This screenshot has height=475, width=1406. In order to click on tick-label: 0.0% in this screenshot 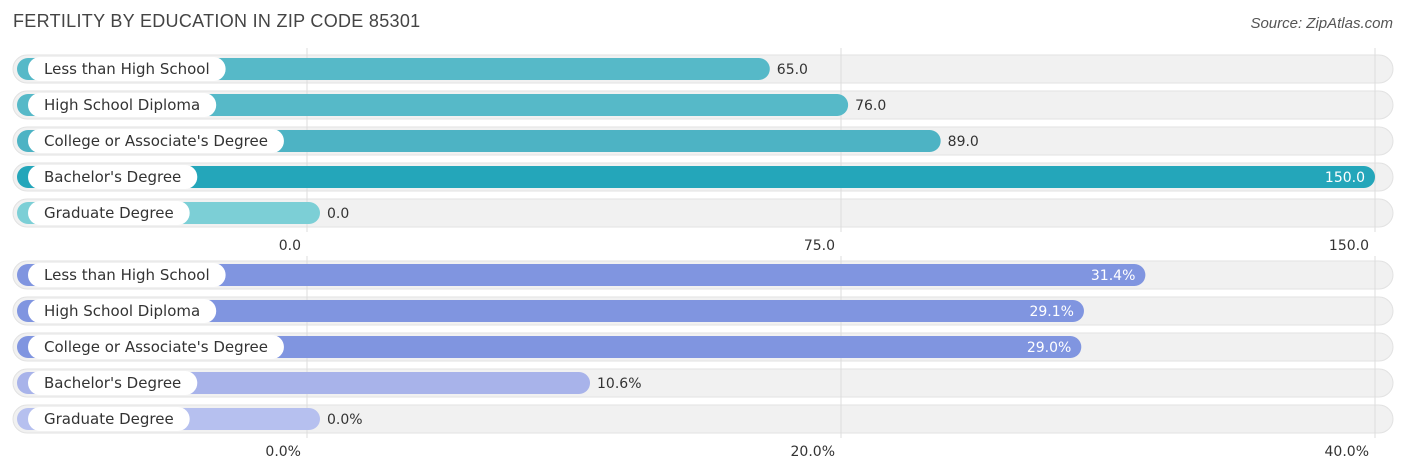, I will do `click(283, 452)`.